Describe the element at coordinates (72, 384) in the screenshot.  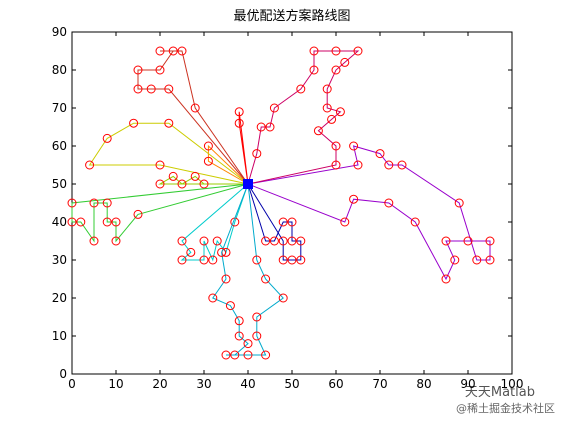
I see `x-tick-label: 0` at that location.